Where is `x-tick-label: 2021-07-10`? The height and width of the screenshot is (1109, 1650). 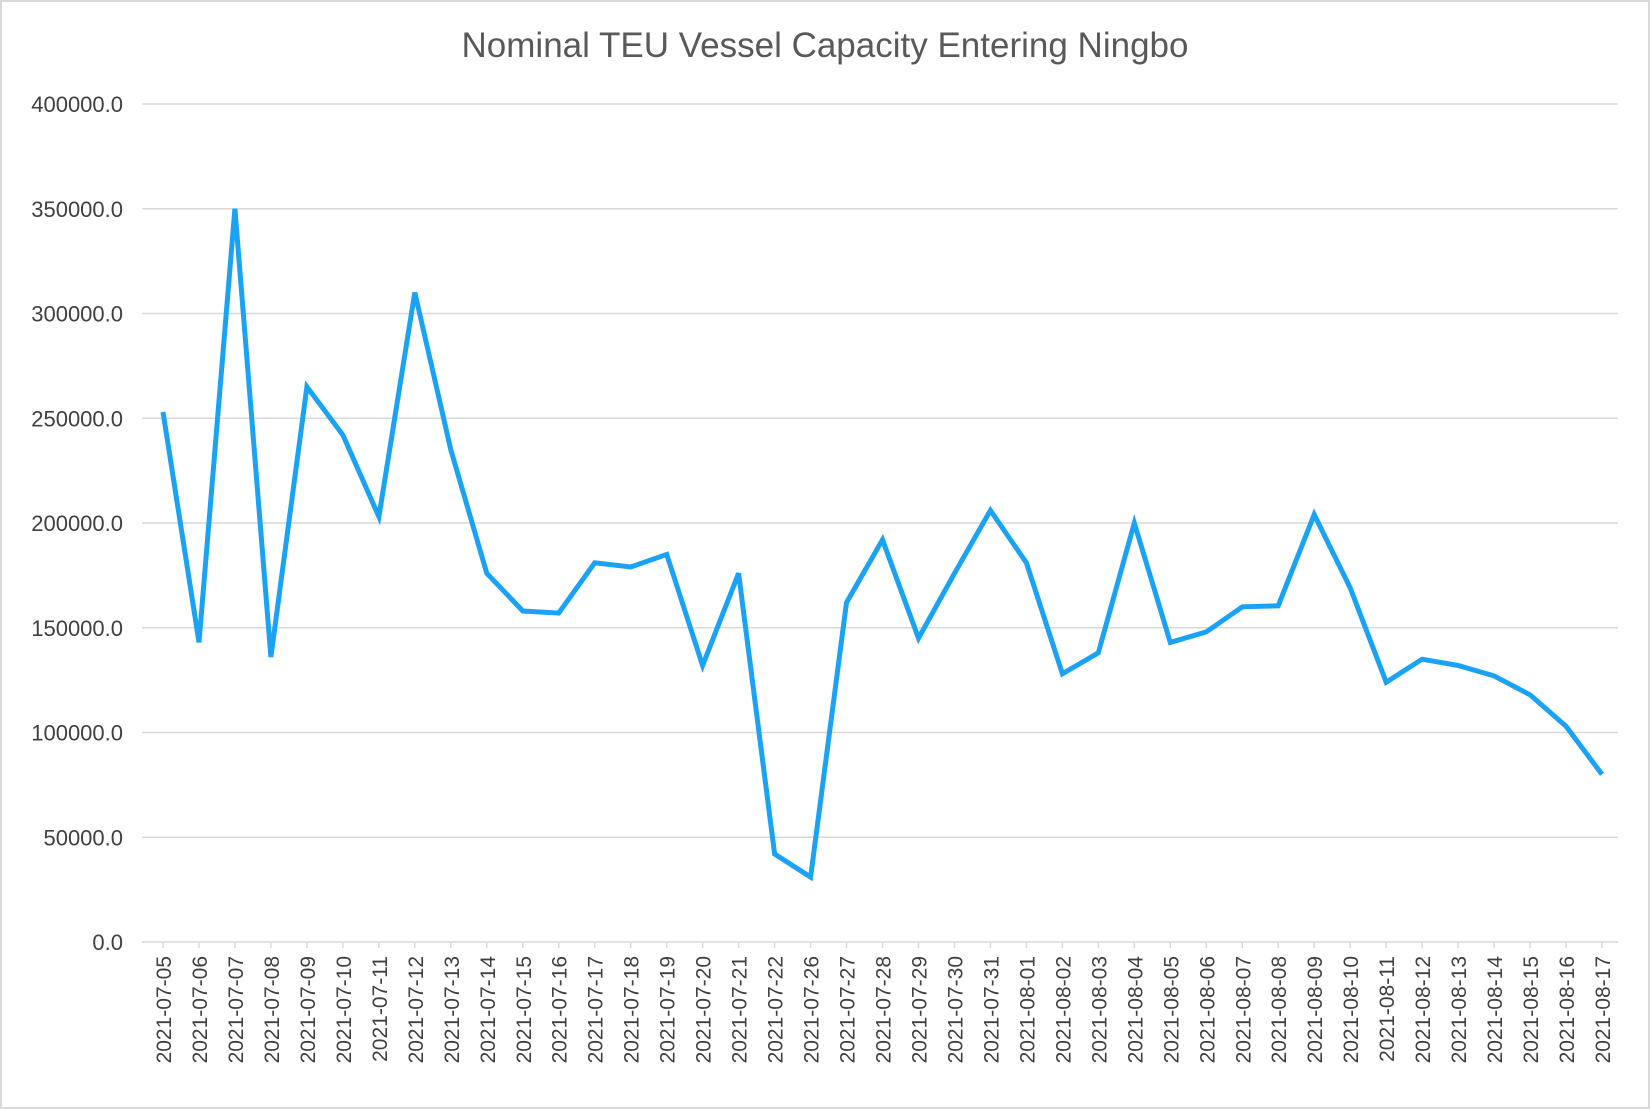 x-tick-label: 2021-07-10 is located at coordinates (344, 1009).